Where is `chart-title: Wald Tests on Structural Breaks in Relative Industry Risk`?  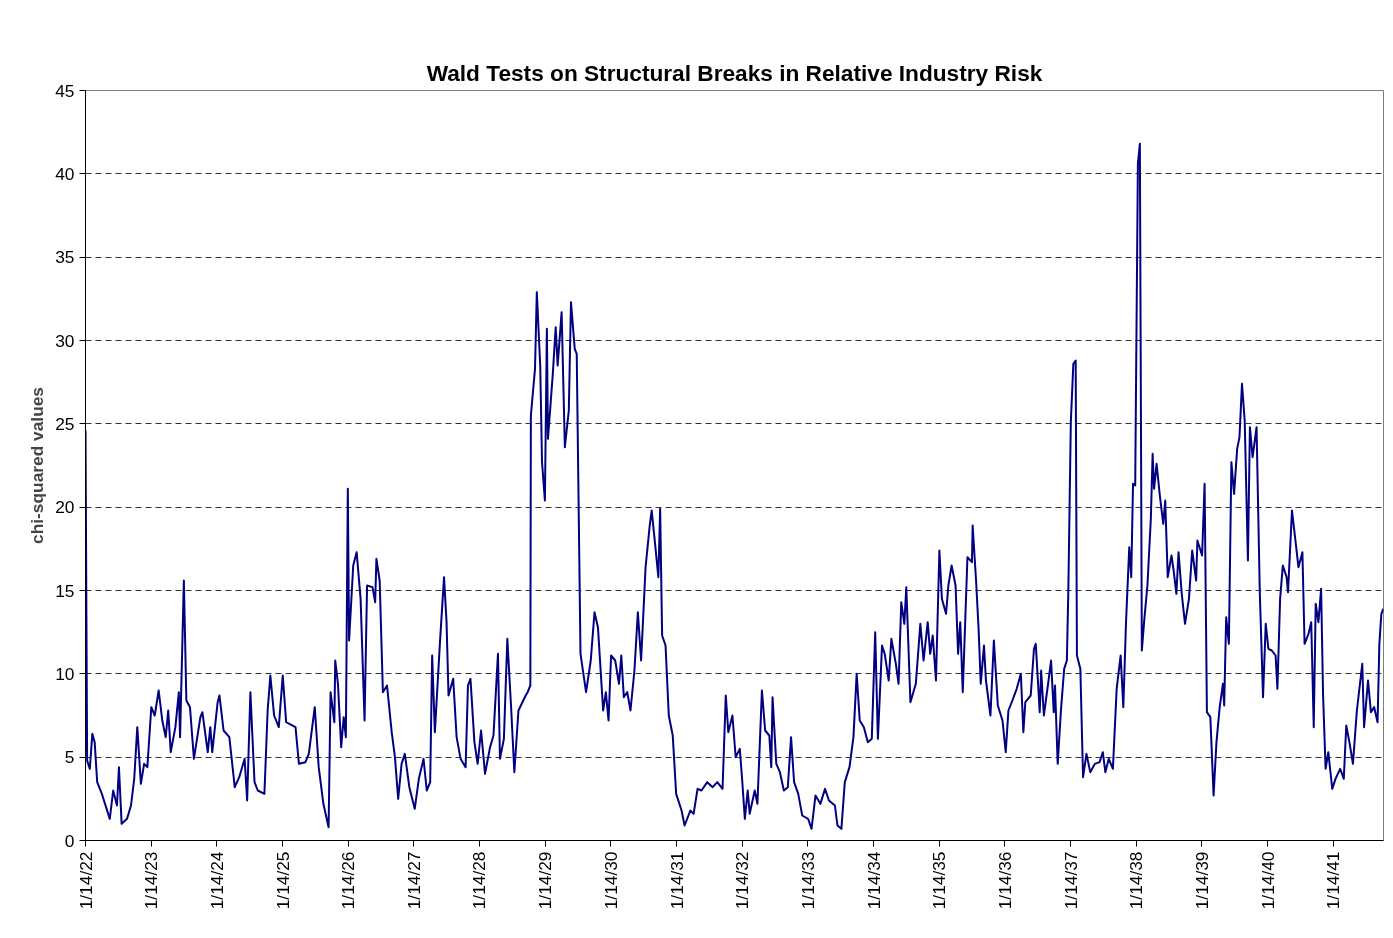 chart-title: Wald Tests on Structural Breaks in Relative Industry Risk is located at coordinates (734, 72).